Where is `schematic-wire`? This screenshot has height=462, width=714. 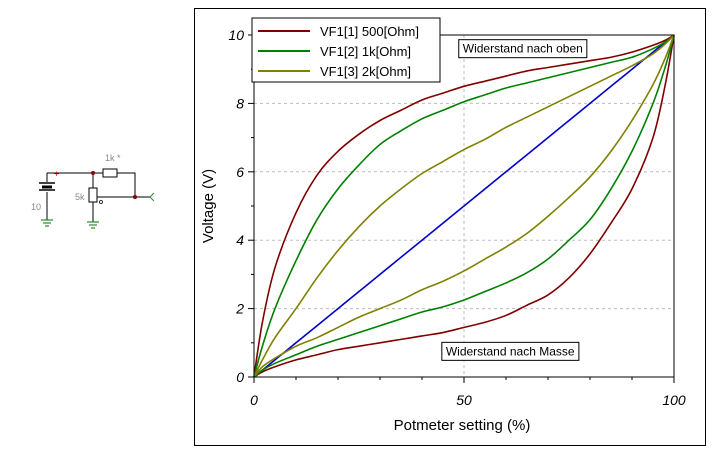
schematic-wire is located at coordinates (126, 184).